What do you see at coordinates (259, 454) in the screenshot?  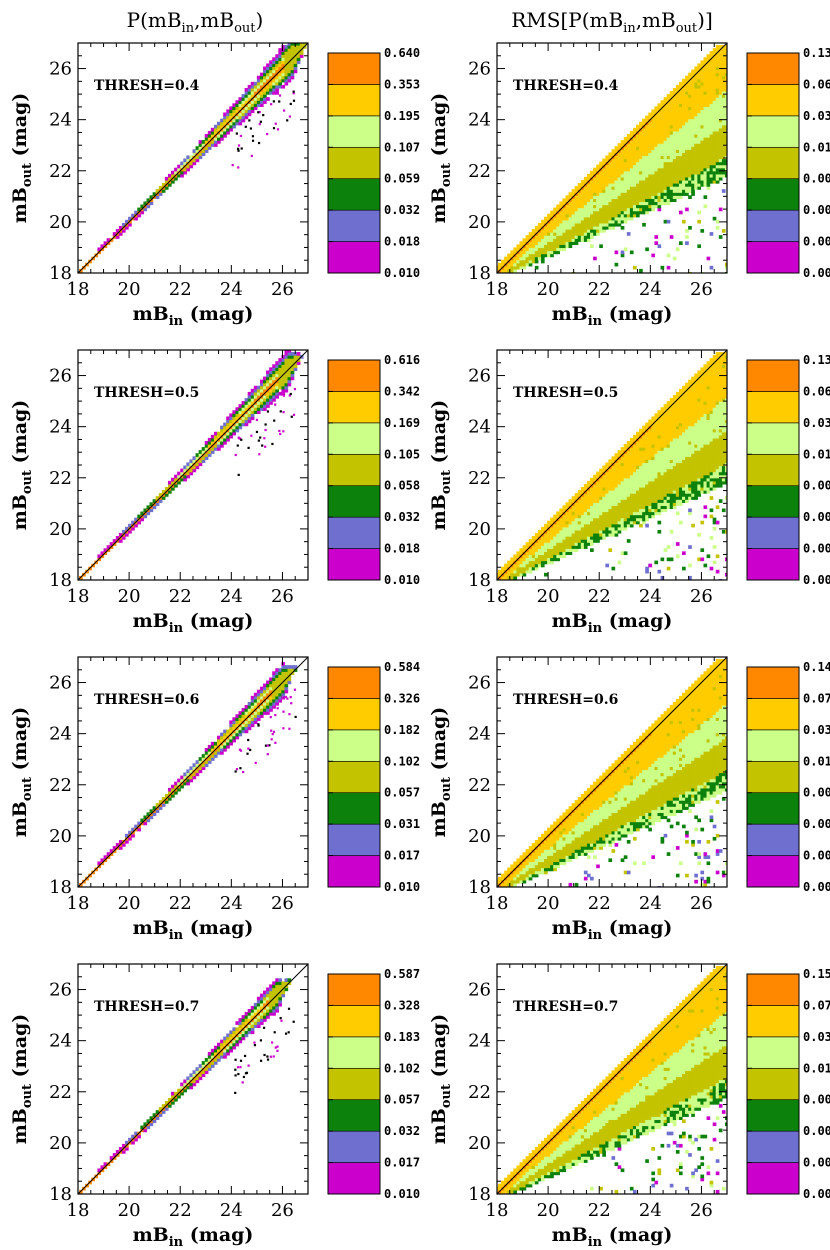 I see `outlier-cell` at bounding box center [259, 454].